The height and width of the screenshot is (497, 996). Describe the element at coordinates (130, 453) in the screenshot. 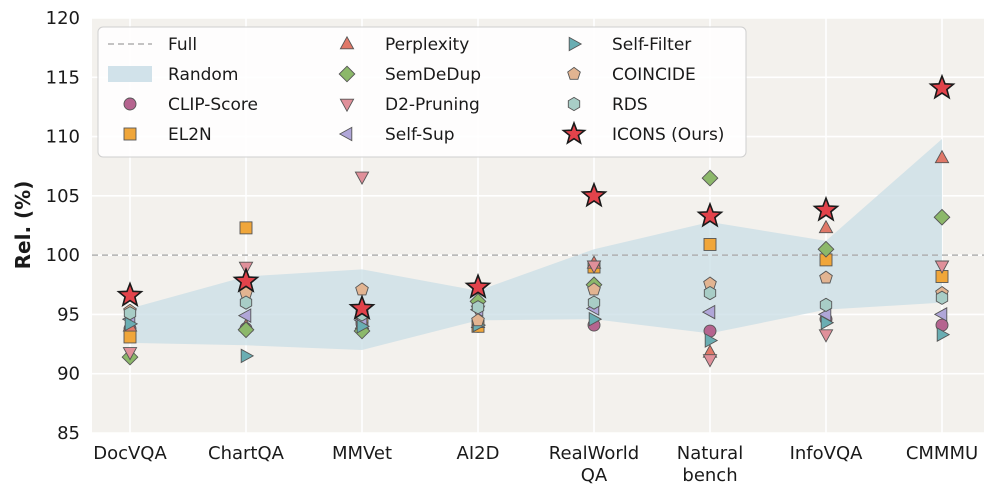

I see `x-tick-label: DocVQA` at that location.